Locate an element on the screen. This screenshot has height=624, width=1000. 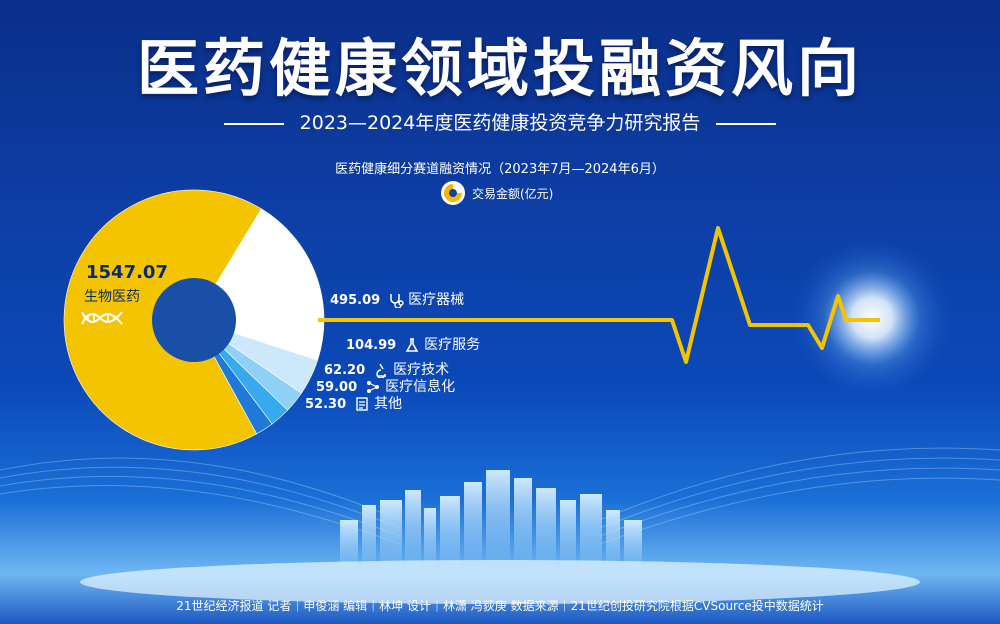
slice-label-value: 495.09 is located at coordinates (355, 300).